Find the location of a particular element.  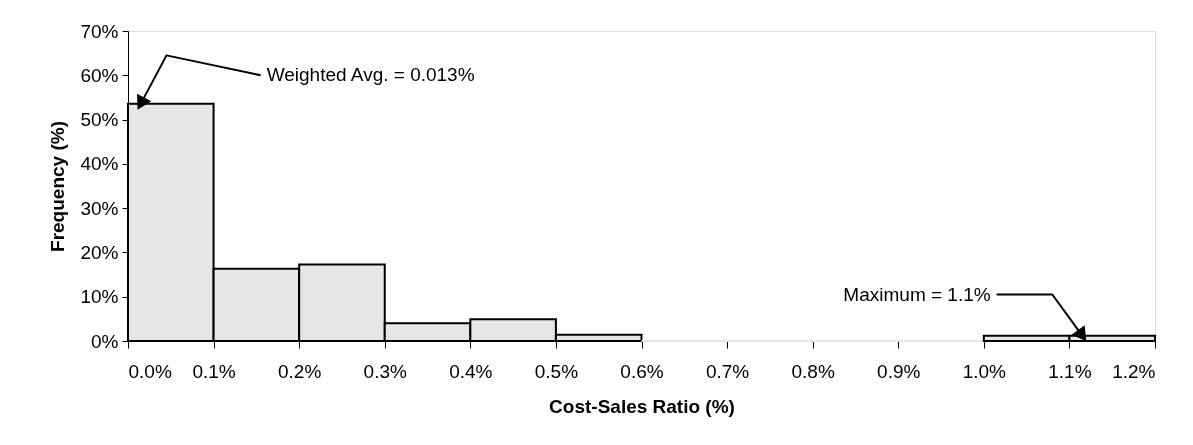

x-axis-title: Cost-Sales Ratio (%) is located at coordinates (642, 406).